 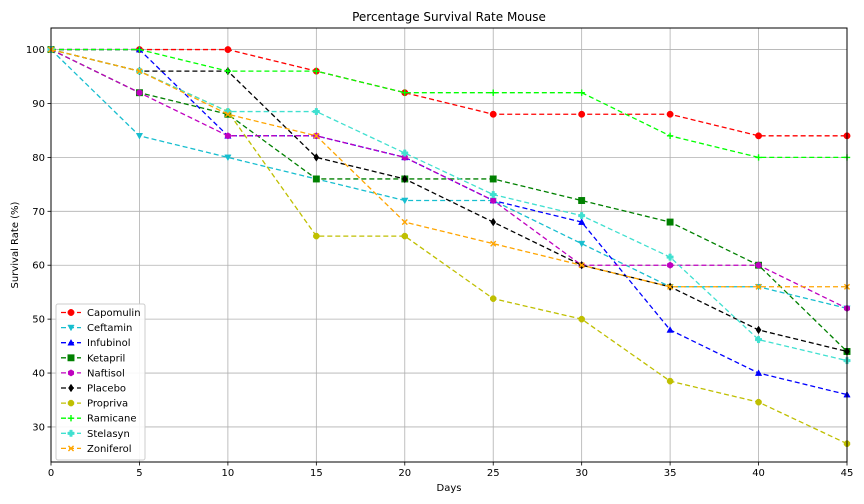 What do you see at coordinates (35, 50) in the screenshot?
I see `y-tick-label: 100` at bounding box center [35, 50].